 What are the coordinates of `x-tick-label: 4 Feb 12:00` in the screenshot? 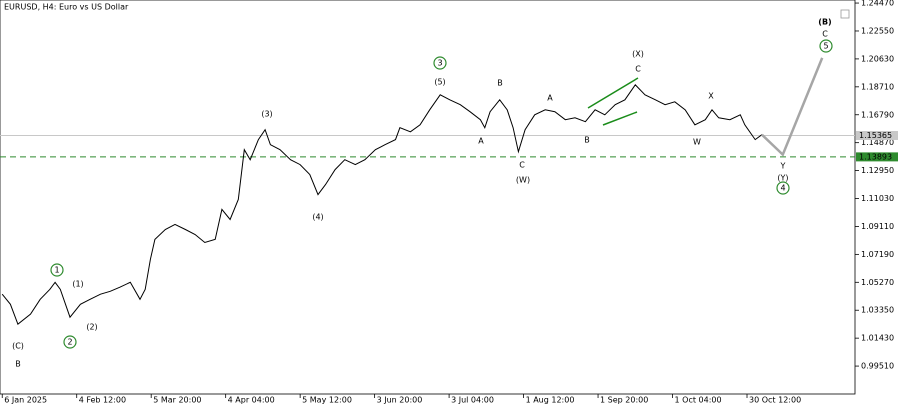 It's located at (102, 400).